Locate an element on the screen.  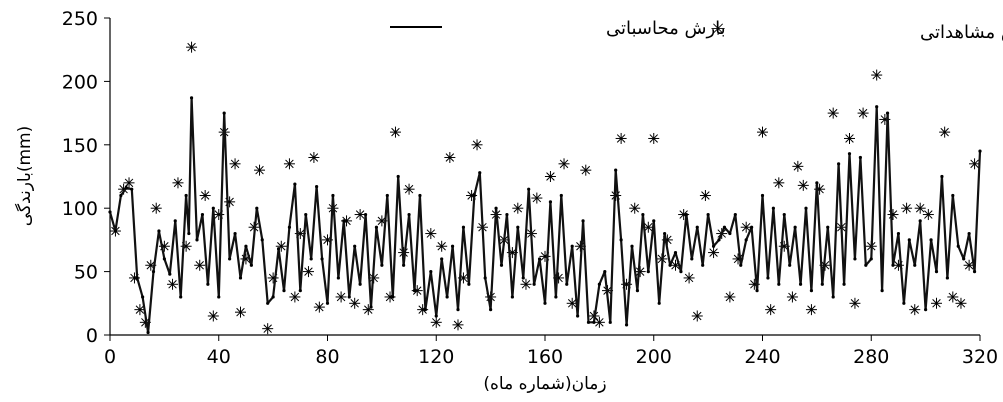
x-tick-label: 320 is located at coordinates (980, 357).